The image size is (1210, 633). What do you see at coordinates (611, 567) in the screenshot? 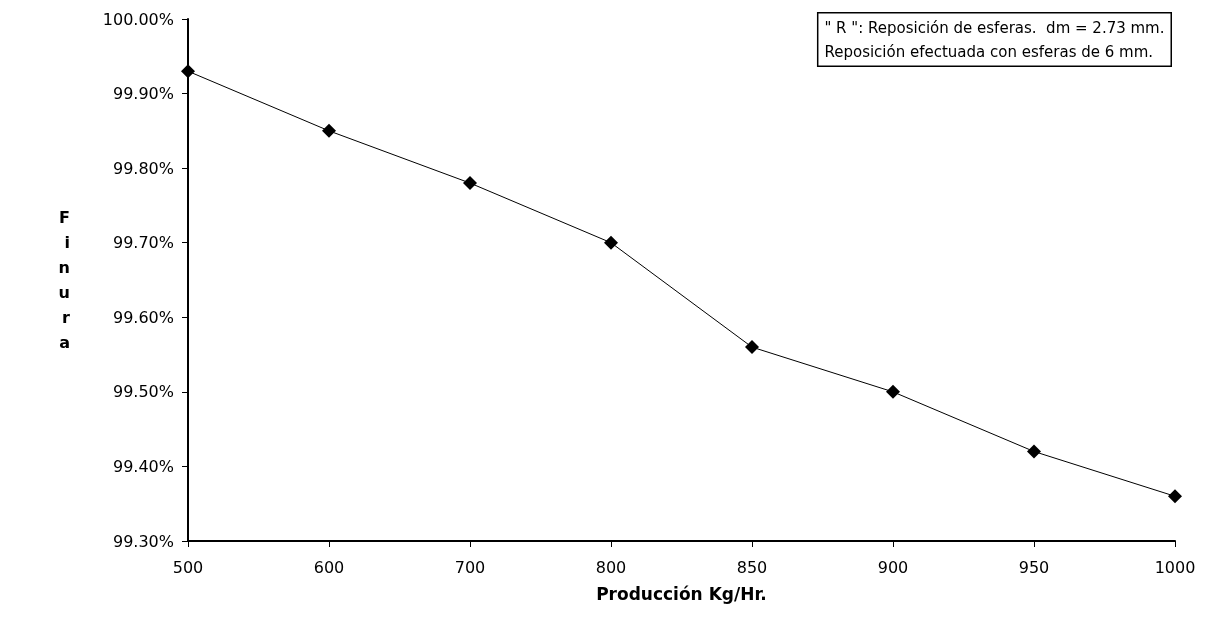
I see `x-tick-label: 800` at bounding box center [611, 567].